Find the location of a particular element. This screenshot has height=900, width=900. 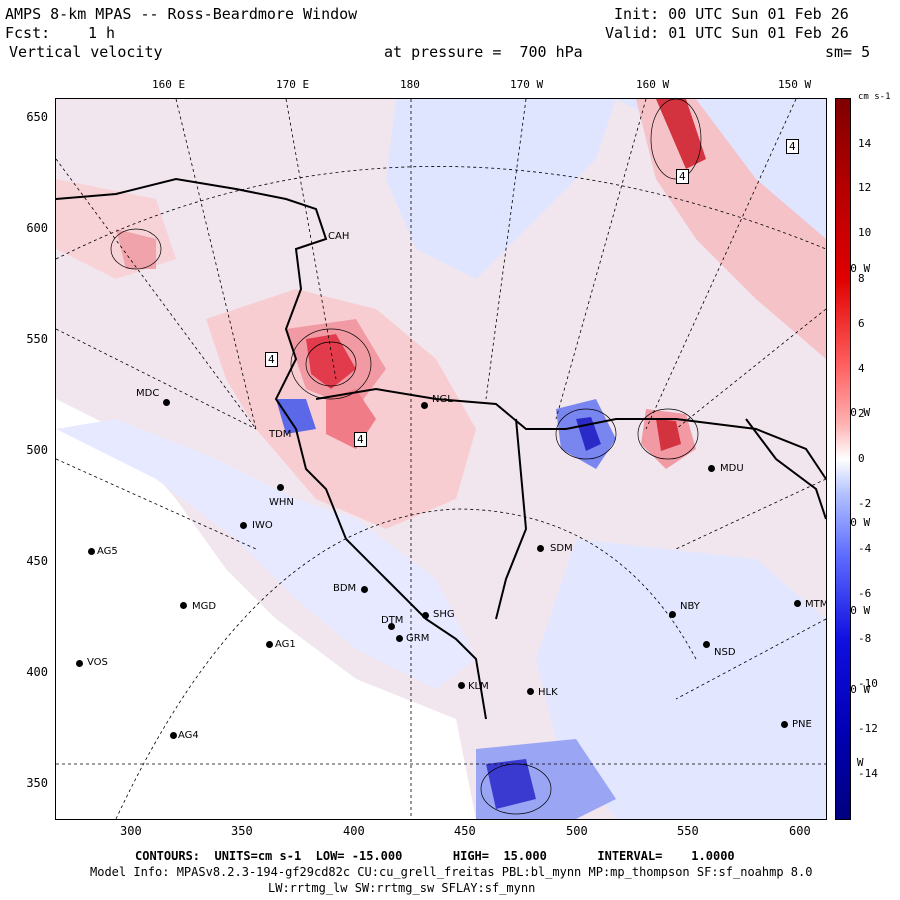

smoothing: sm= 5 is located at coordinates (848, 52).